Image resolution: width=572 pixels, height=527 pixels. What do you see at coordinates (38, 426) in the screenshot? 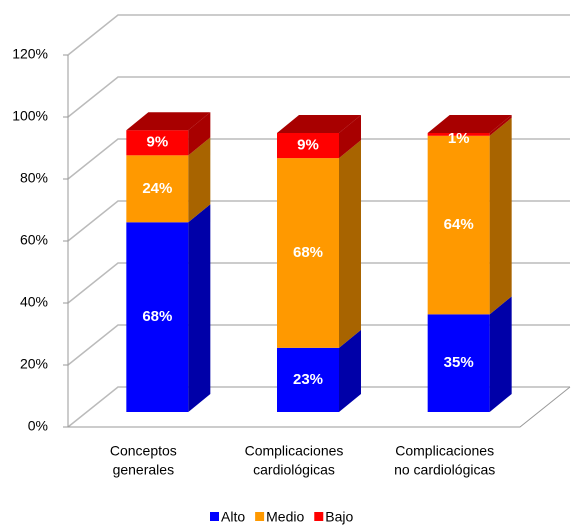
I see `y-tick-label: 0%` at bounding box center [38, 426].